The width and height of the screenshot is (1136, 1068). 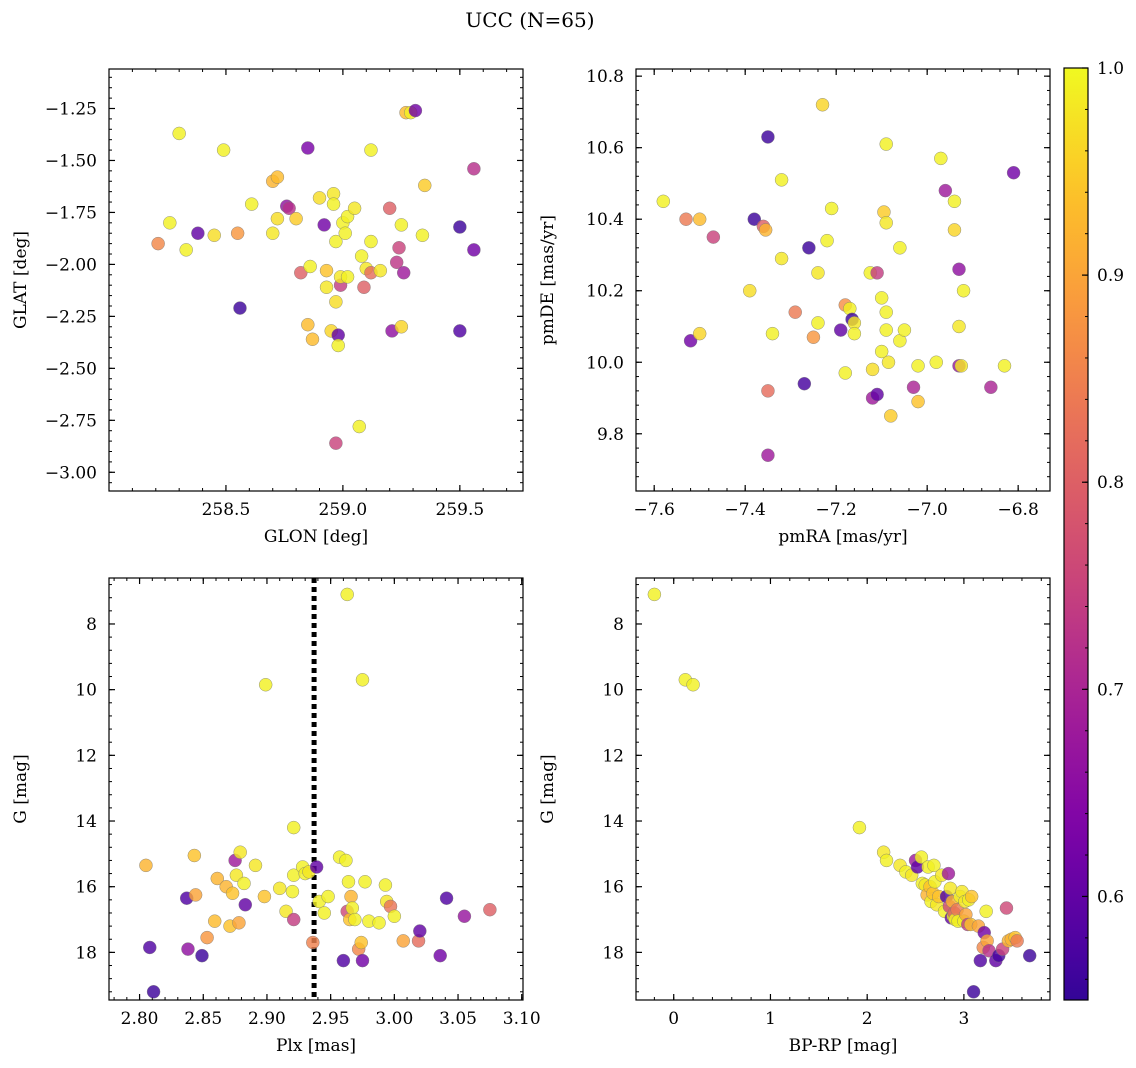 I want to click on y-tick-label: 12, so click(x=613, y=756).